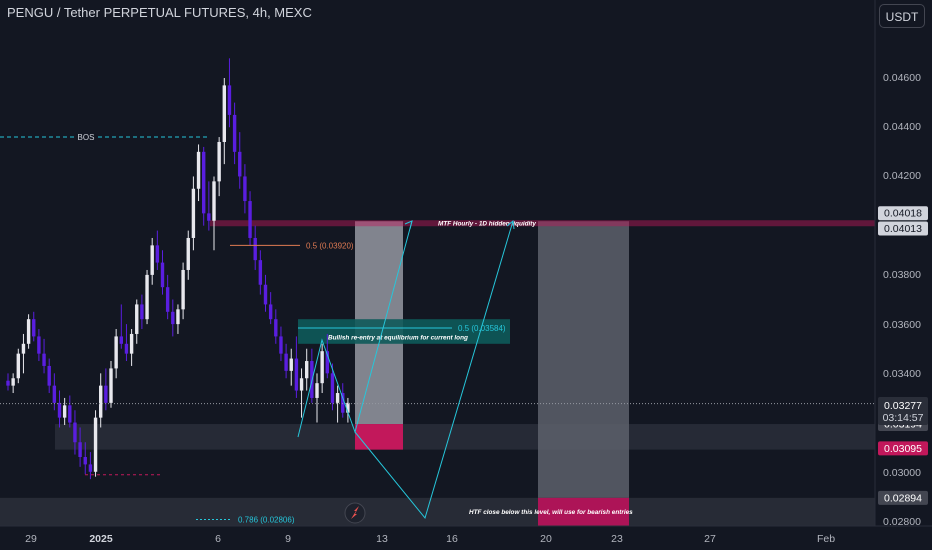 This screenshot has height=550, width=932. Describe the element at coordinates (404, 331) in the screenshot. I see `equilibrium-box` at that location.